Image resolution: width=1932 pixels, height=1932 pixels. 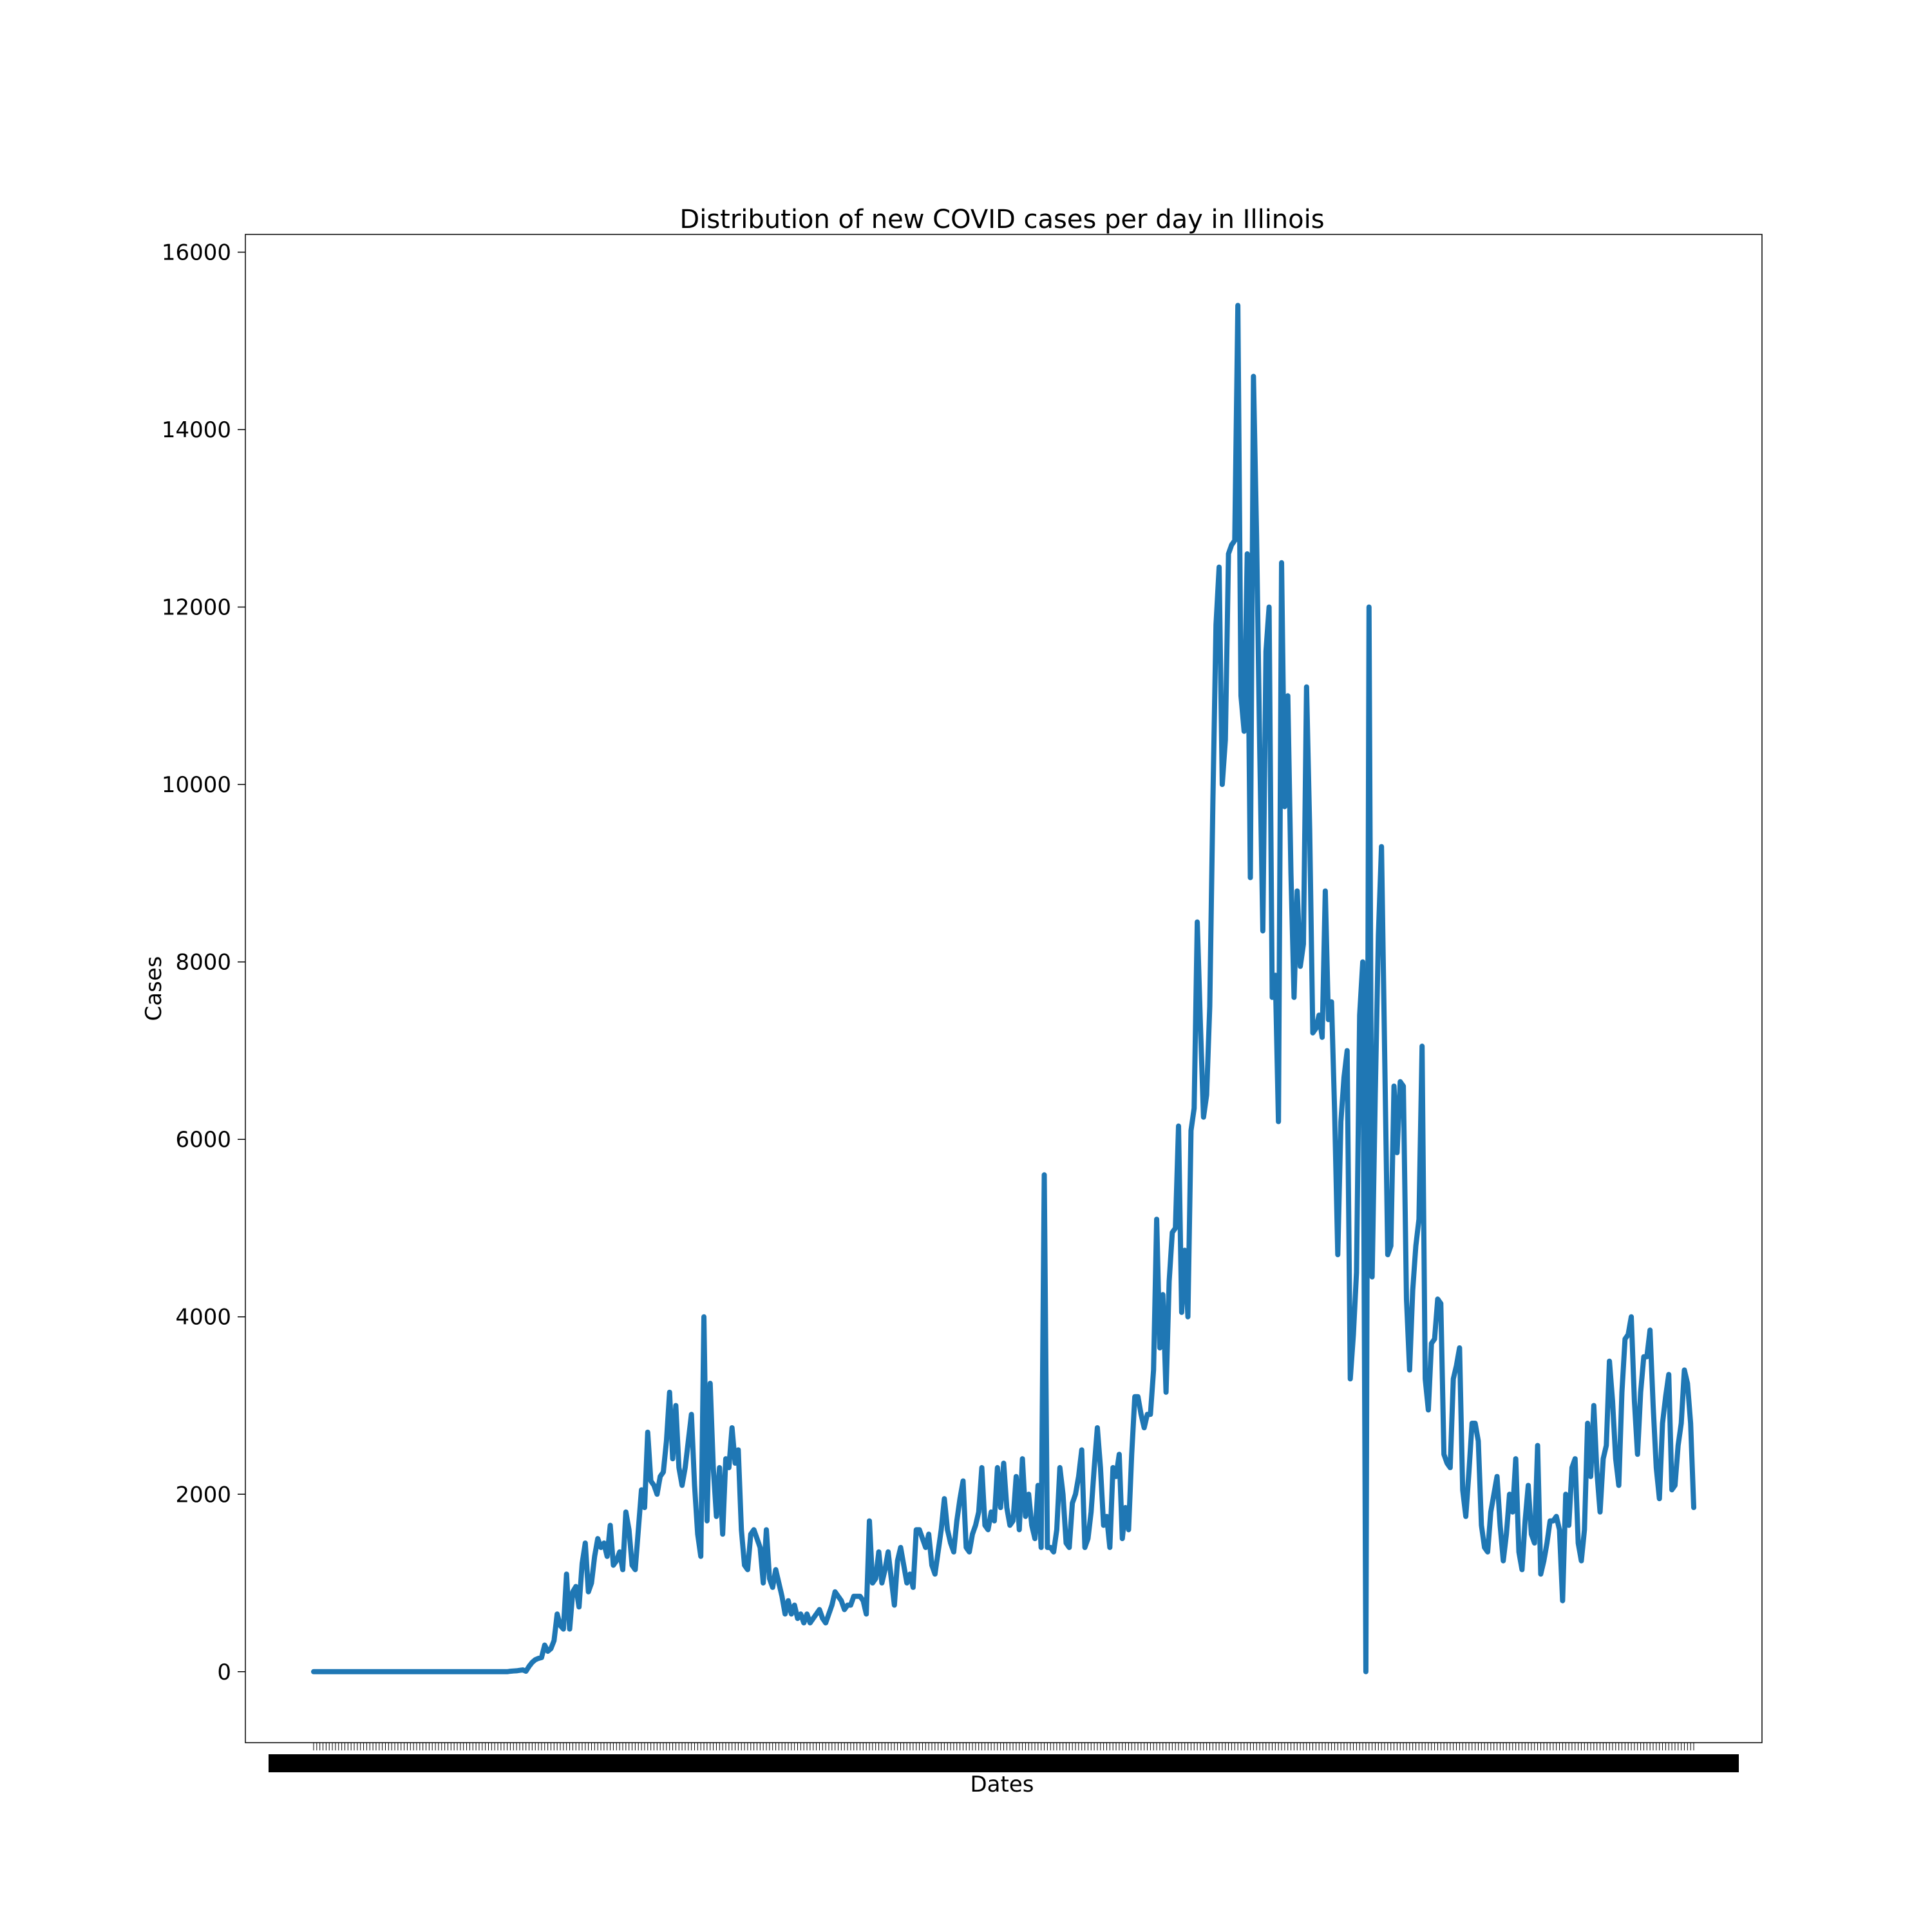 I want to click on y-tick-label: 8000, so click(x=203, y=963).